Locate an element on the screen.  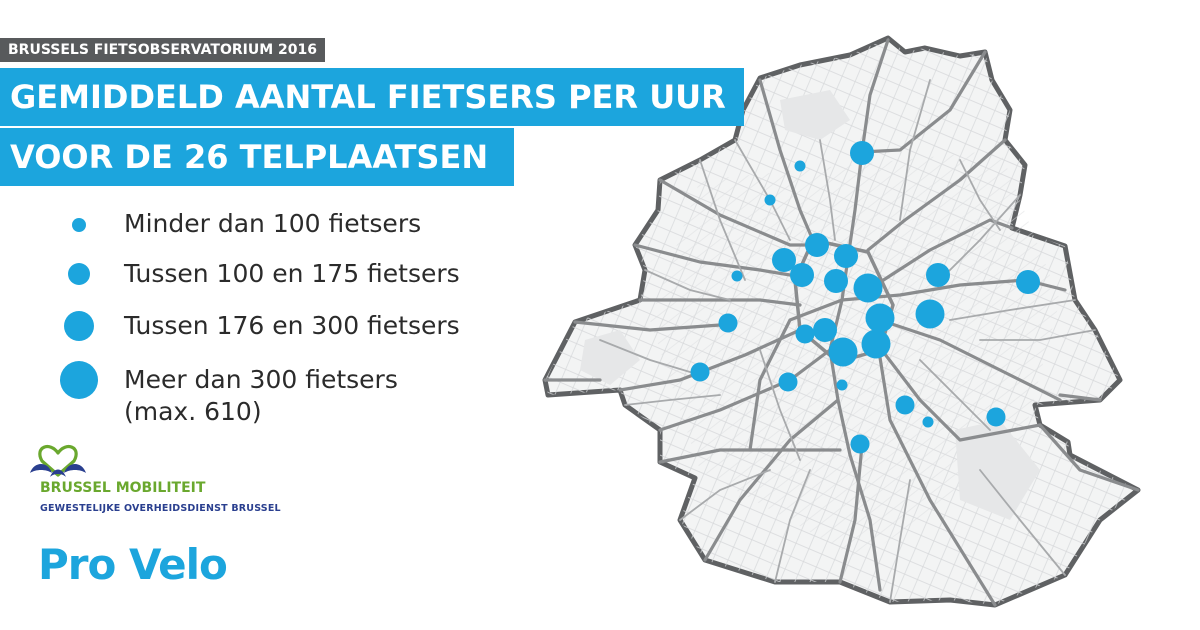
pro-velo-logo: Pro Velo is located at coordinates (133, 564).